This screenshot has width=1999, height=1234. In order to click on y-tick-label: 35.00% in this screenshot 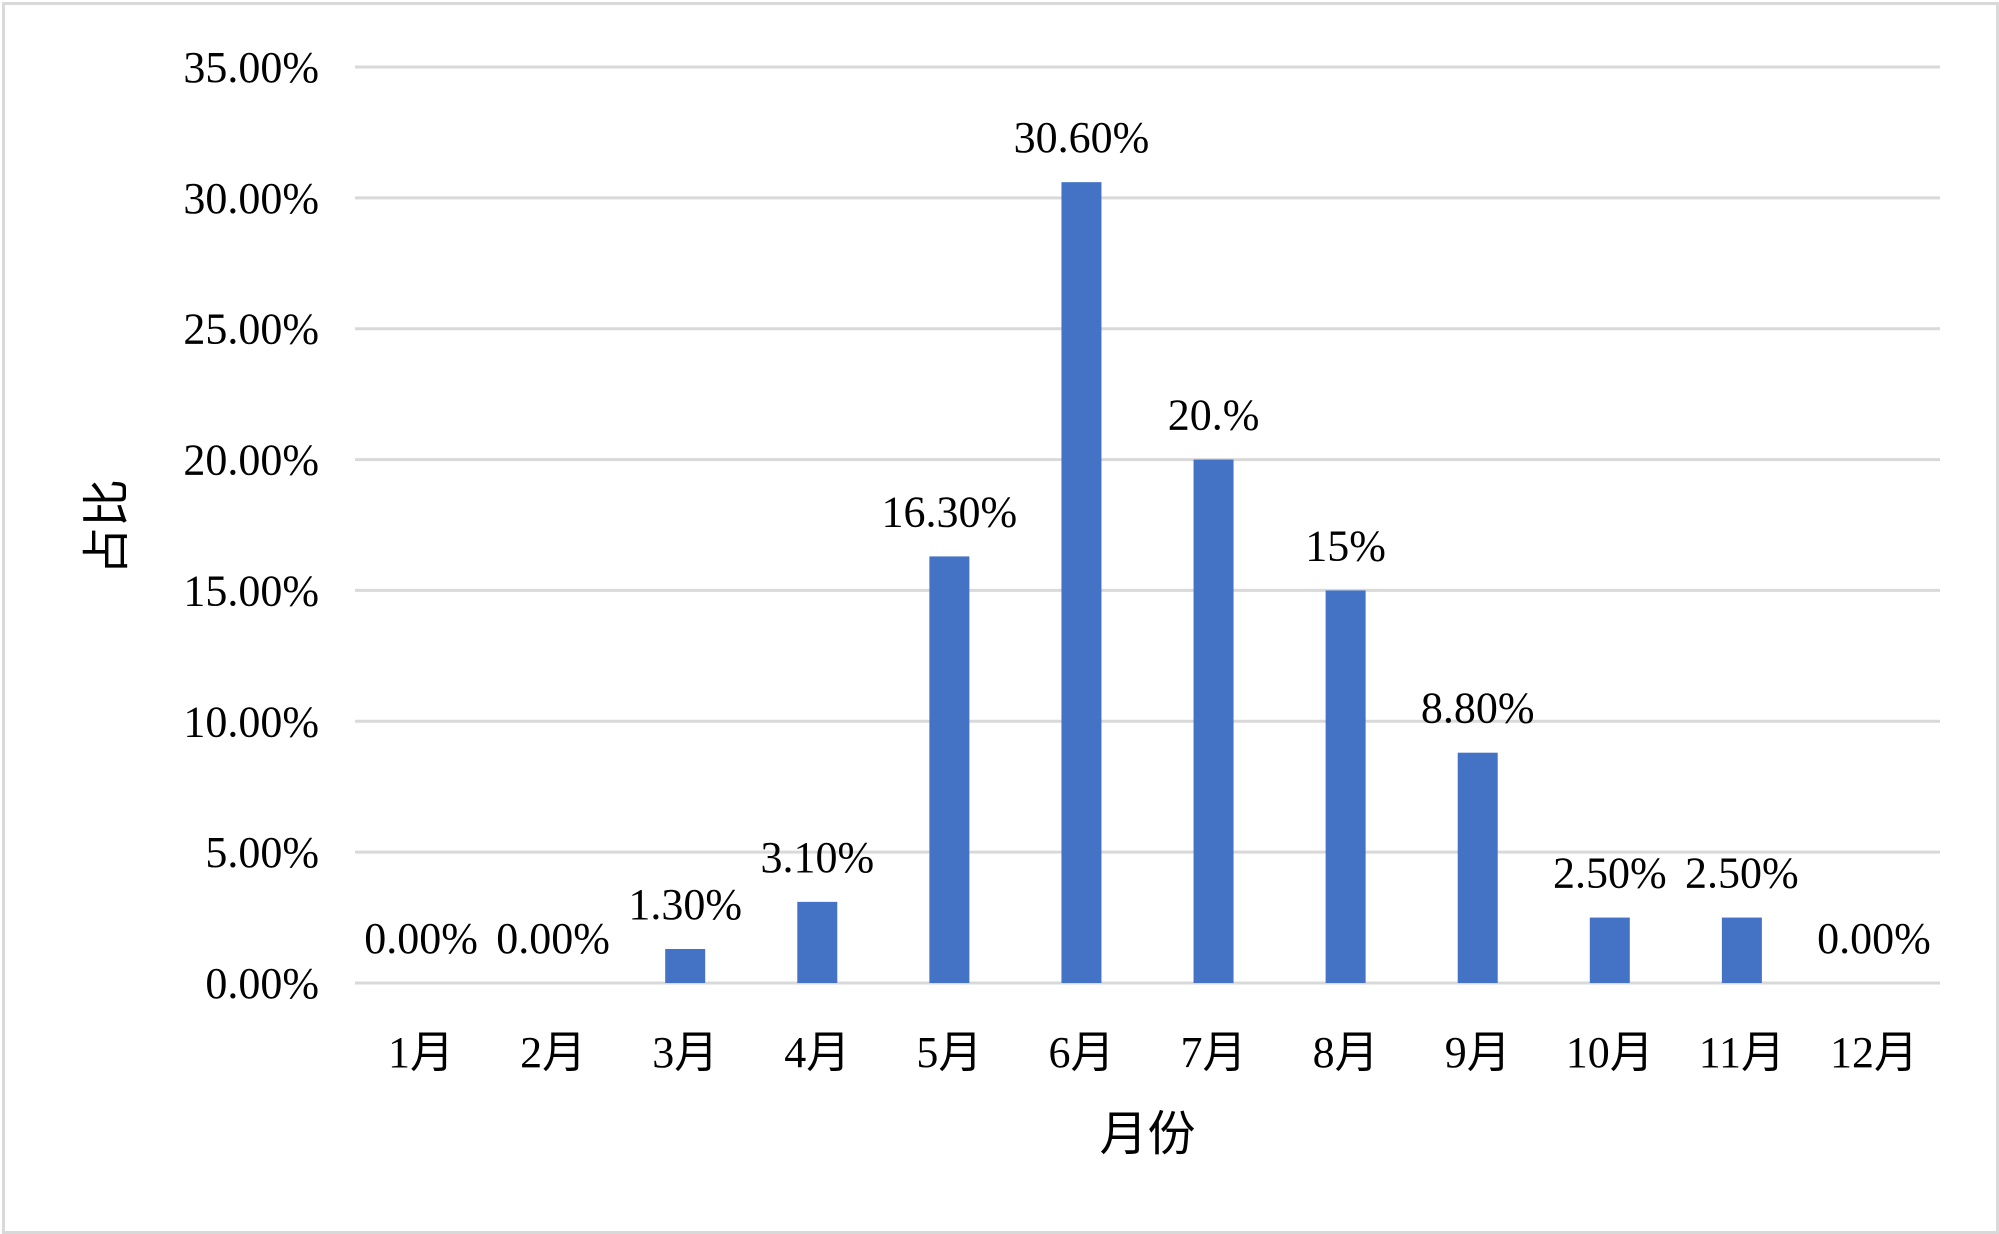, I will do `click(251, 67)`.